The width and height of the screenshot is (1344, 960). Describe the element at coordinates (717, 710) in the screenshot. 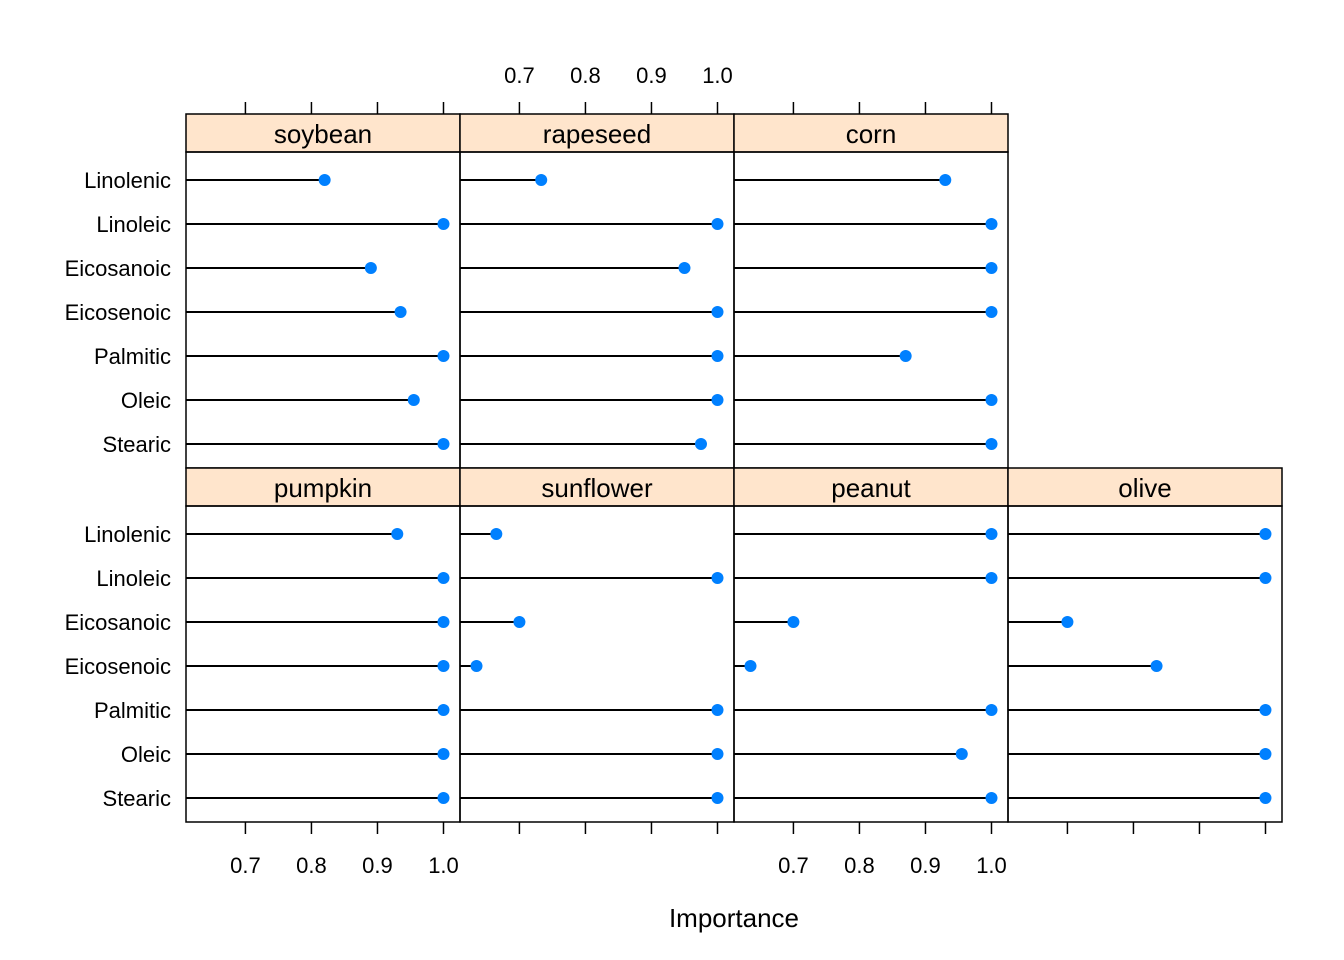

I see `point-sunflower-palmitic` at that location.